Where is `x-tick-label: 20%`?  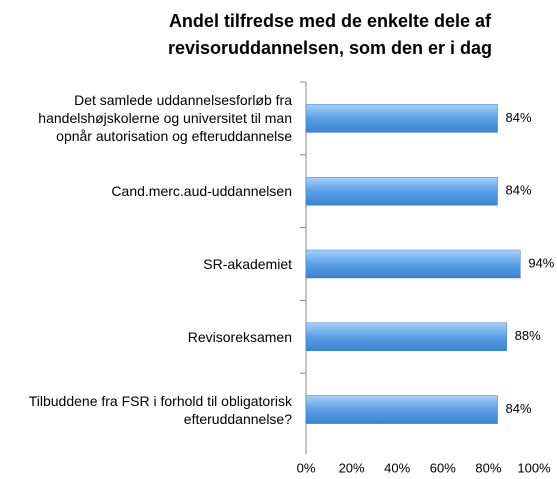 x-tick-label: 20% is located at coordinates (352, 467).